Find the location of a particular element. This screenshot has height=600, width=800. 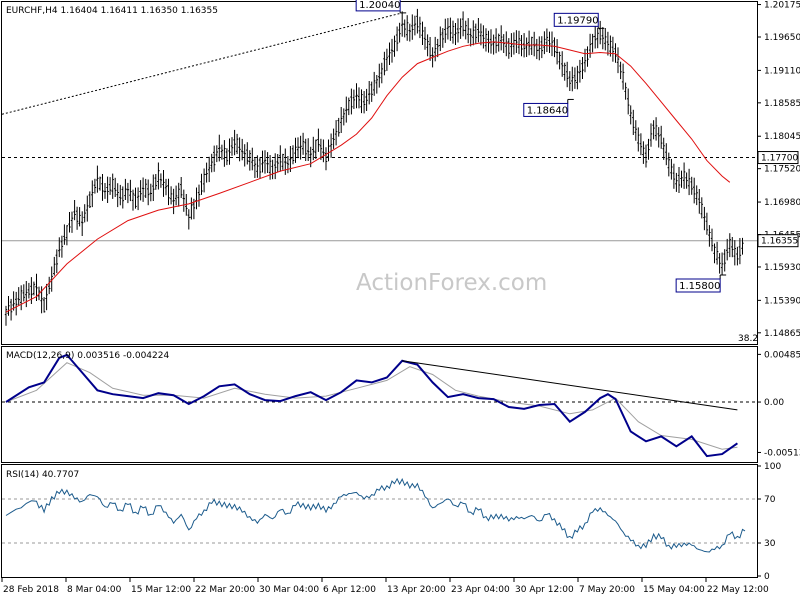

x-tick-label: 22 Mar 20:00 is located at coordinates (225, 590).